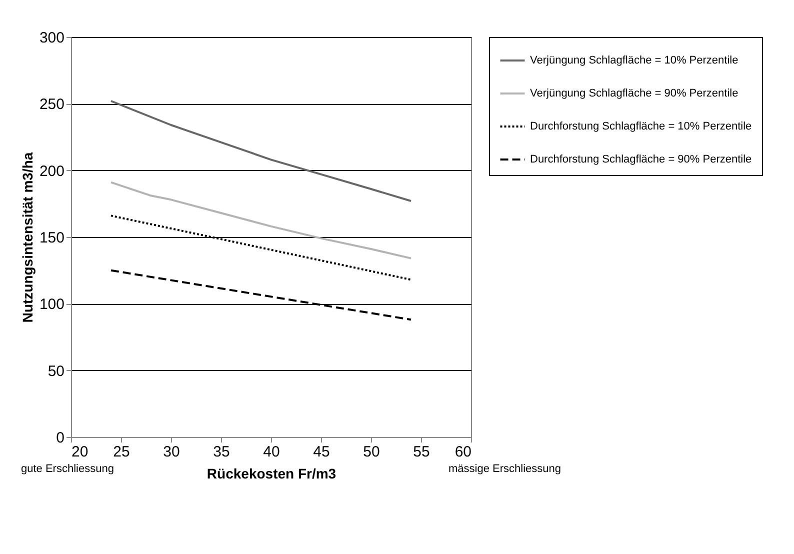  What do you see at coordinates (56, 371) in the screenshot?
I see `y-tick-label: 50` at bounding box center [56, 371].